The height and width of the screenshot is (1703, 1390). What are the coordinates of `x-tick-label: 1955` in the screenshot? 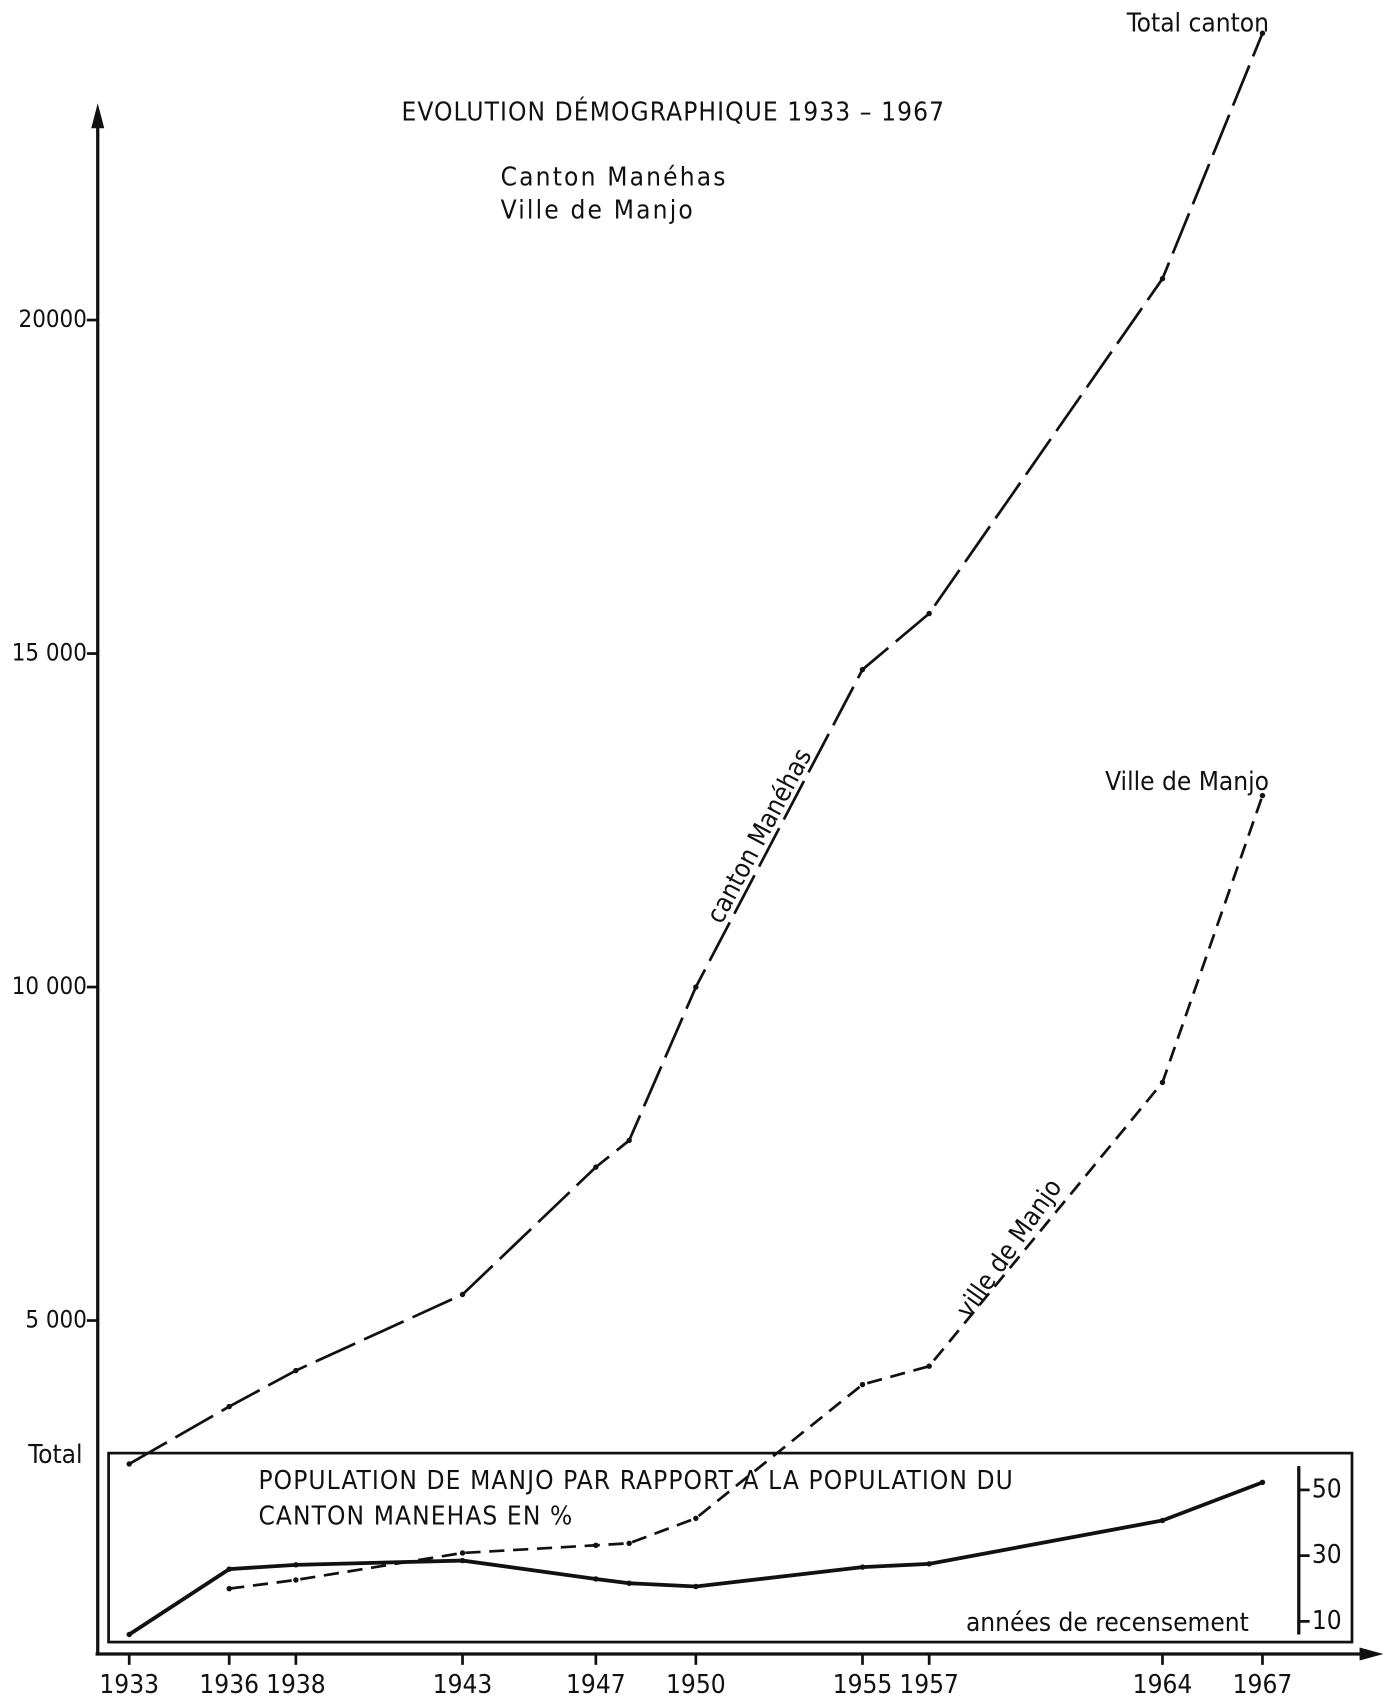 It's located at (863, 1685).